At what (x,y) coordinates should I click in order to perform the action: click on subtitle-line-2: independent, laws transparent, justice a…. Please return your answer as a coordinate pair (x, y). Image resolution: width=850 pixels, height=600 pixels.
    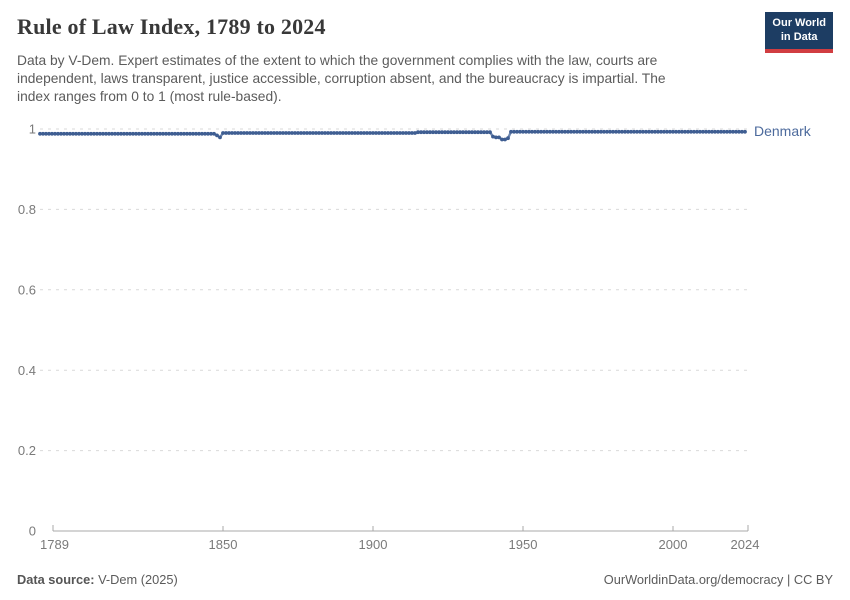
    Looking at the image, I should click on (341, 79).